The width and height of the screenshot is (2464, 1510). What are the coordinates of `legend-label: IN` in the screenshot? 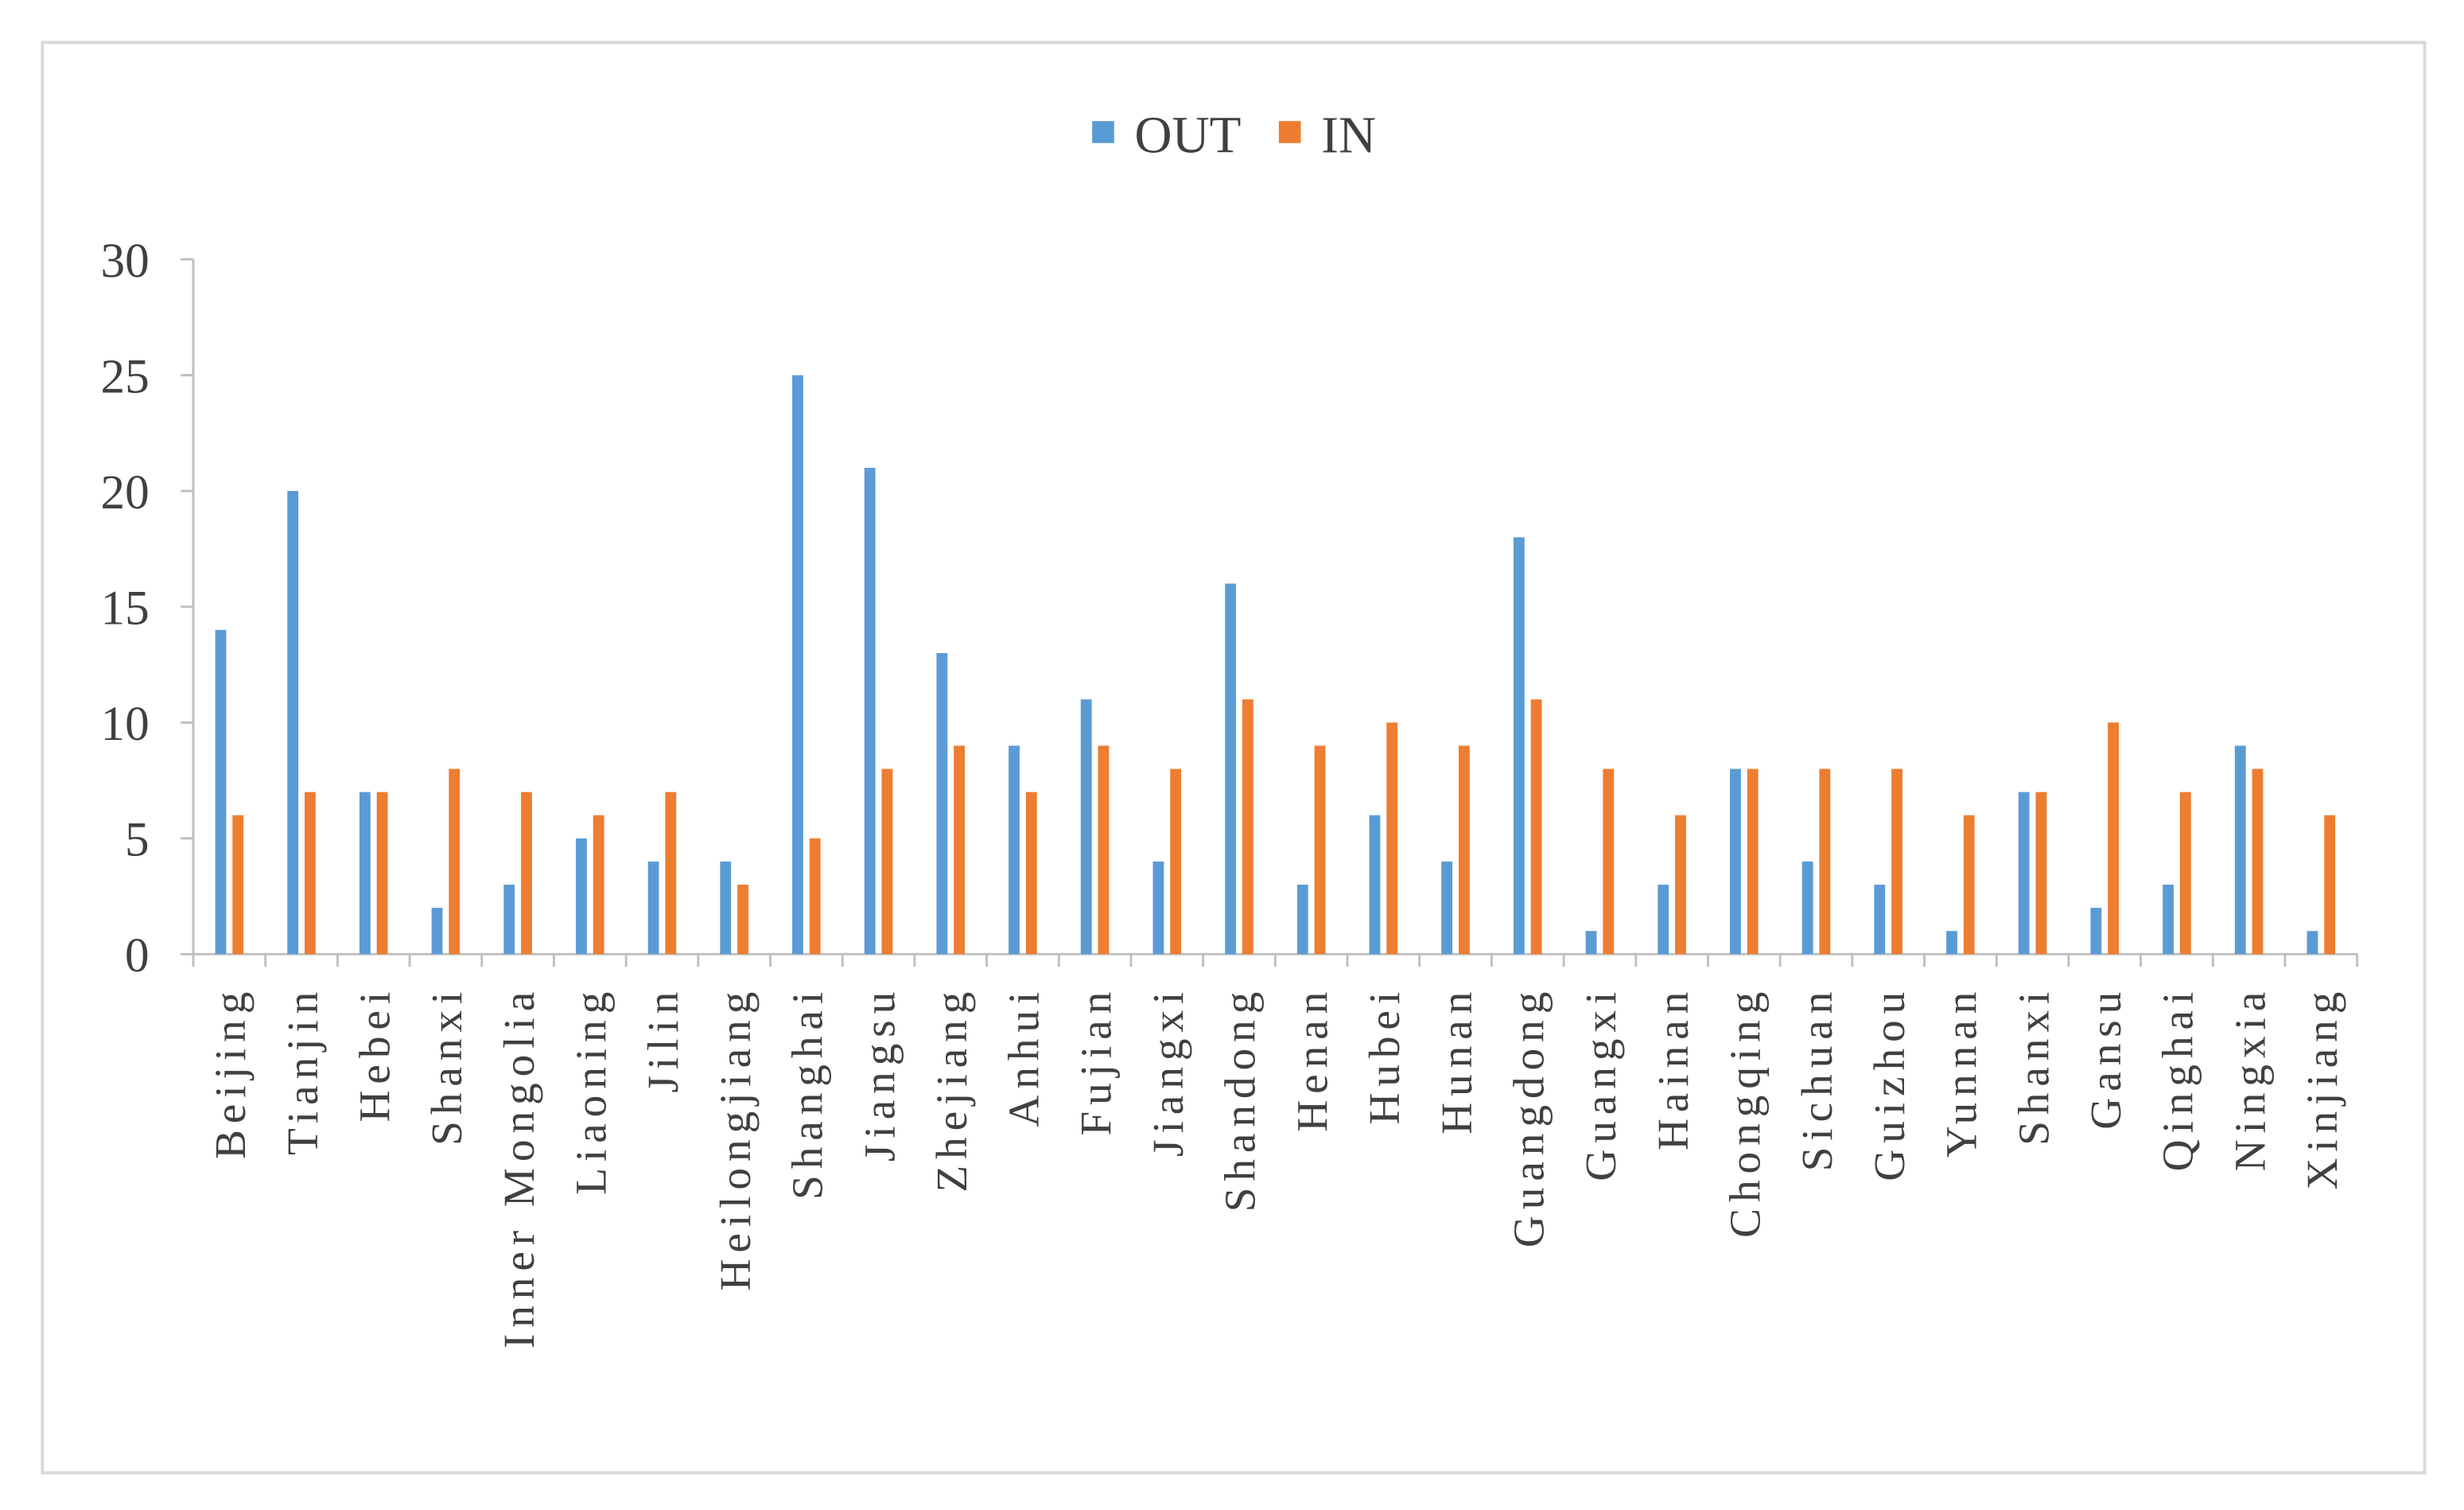 It's located at (1348, 136).